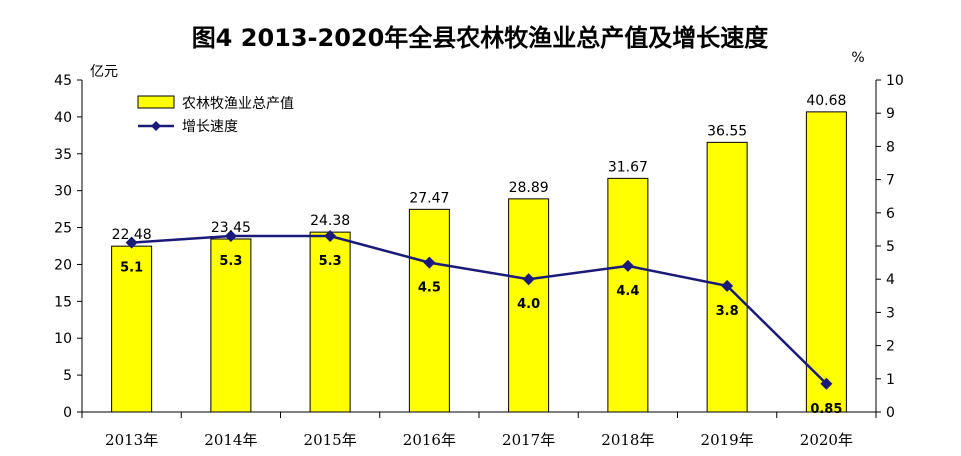  Describe the element at coordinates (429, 288) in the screenshot. I see `growth-rate-label: 4.5` at that location.